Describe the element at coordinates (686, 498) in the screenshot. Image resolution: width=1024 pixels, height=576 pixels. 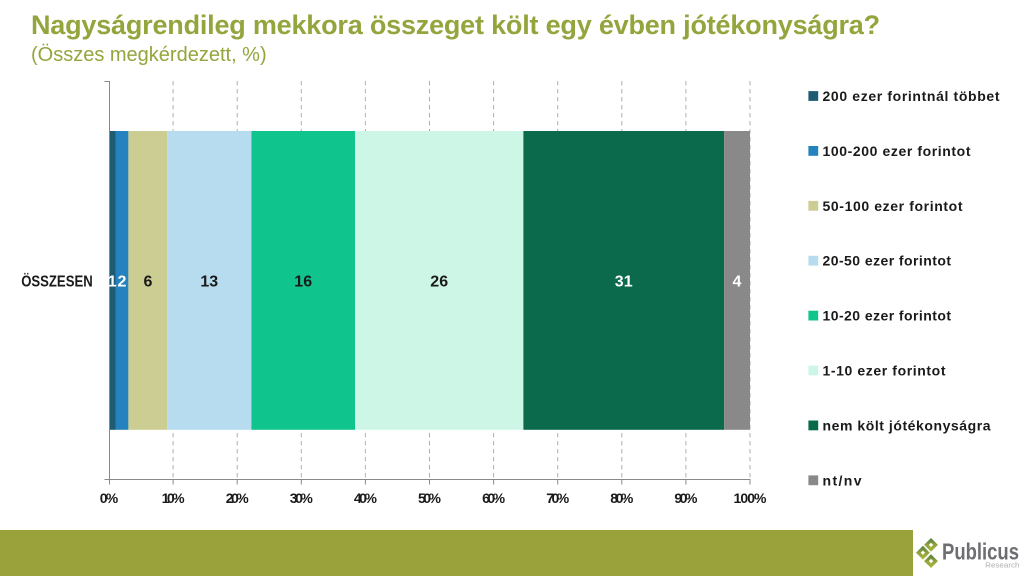
I see `svg-text: 90%` at that location.